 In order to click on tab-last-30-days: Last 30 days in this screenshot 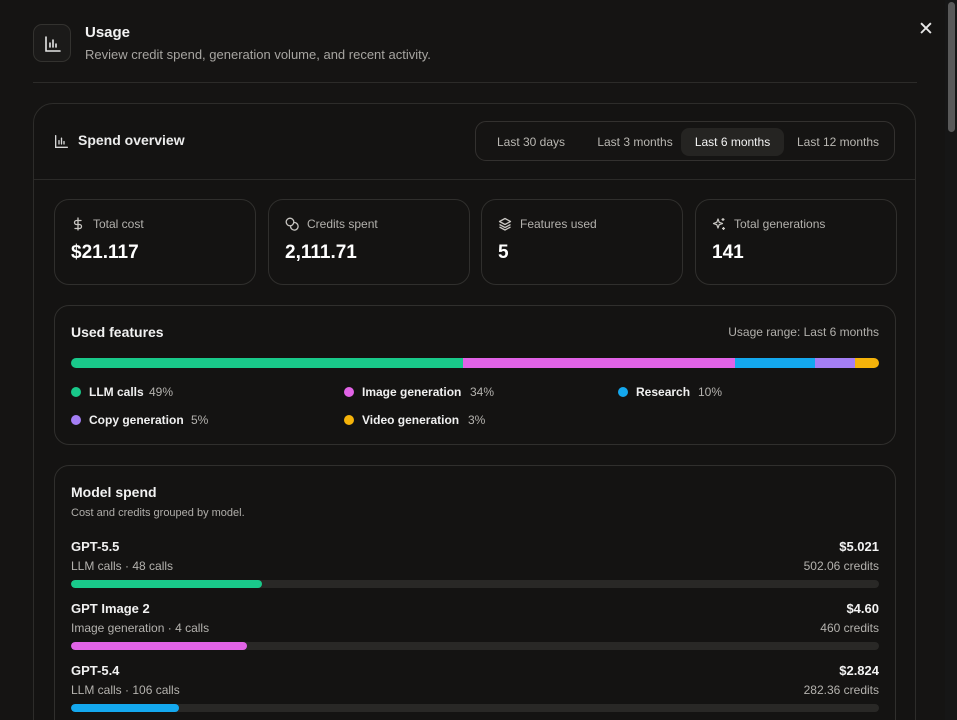, I will do `click(531, 142)`.